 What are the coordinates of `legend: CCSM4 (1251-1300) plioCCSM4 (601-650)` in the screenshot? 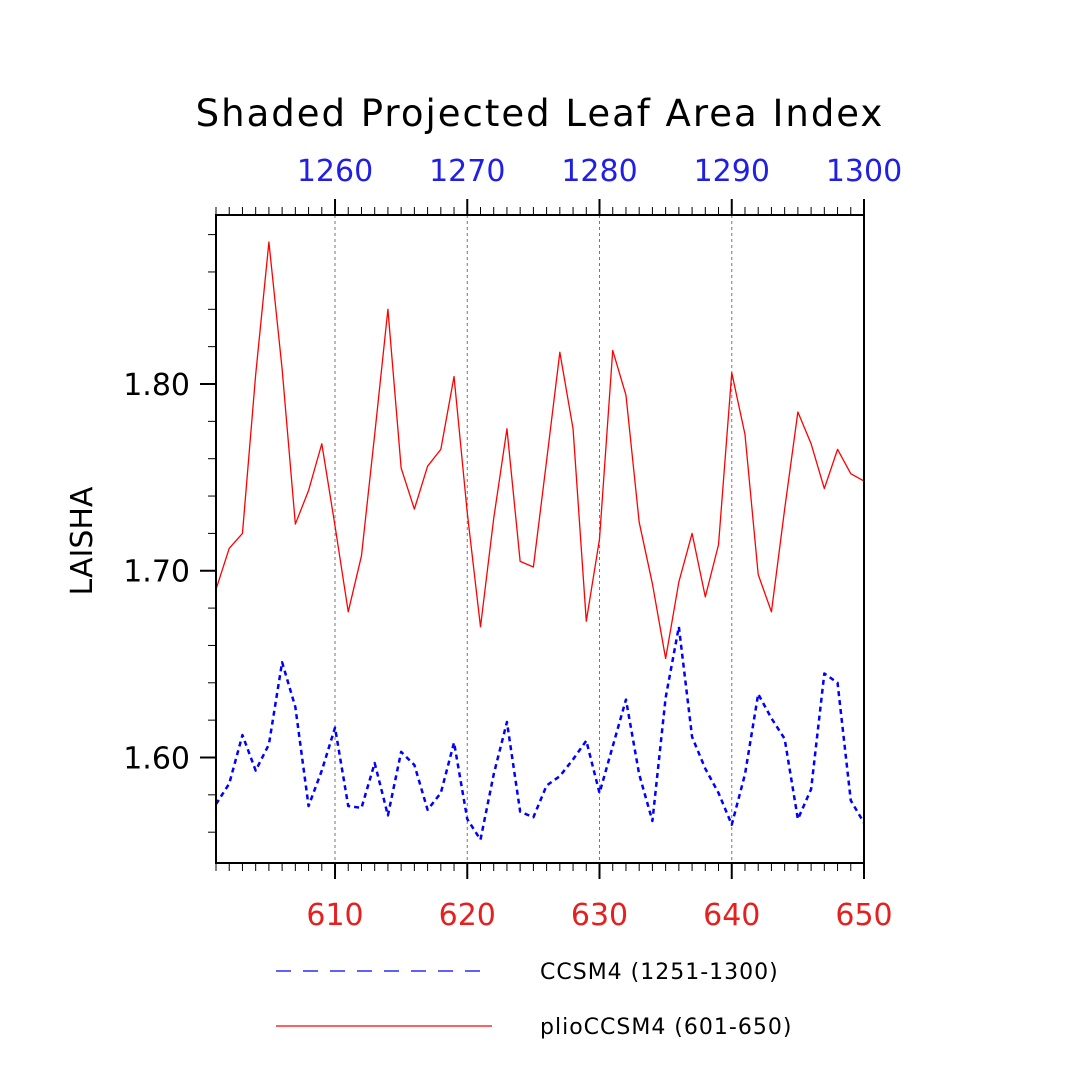 It's located at (534, 1000).